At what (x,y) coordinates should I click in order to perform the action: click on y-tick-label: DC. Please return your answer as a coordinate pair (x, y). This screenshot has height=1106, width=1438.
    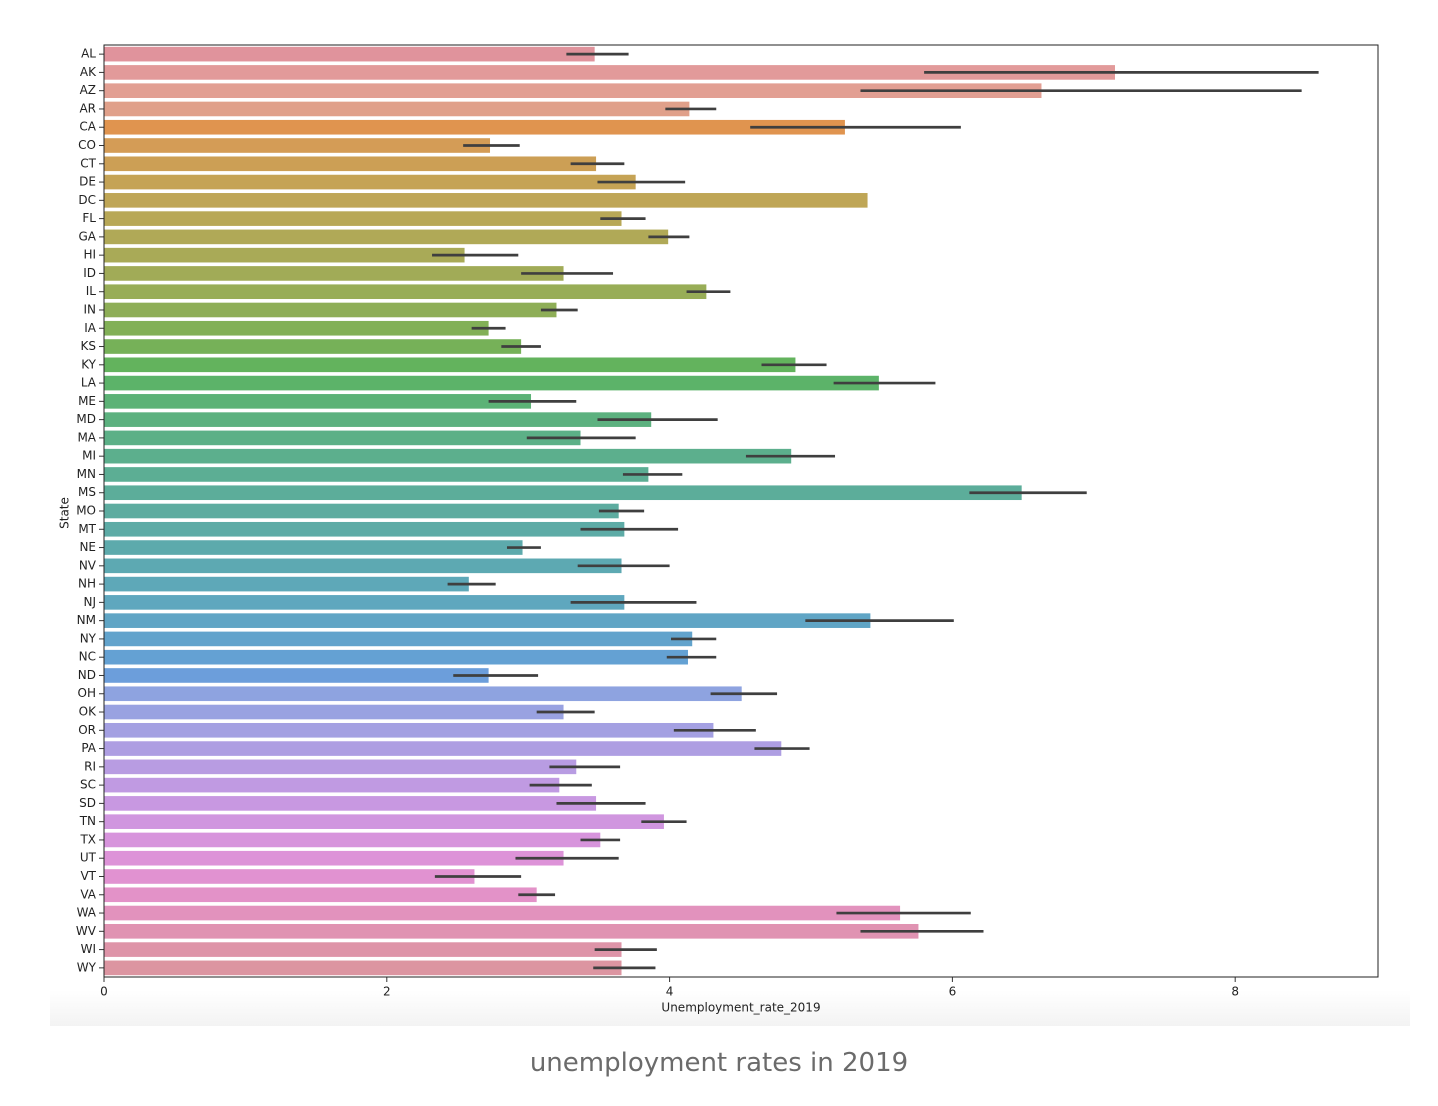
    Looking at the image, I should click on (87, 200).